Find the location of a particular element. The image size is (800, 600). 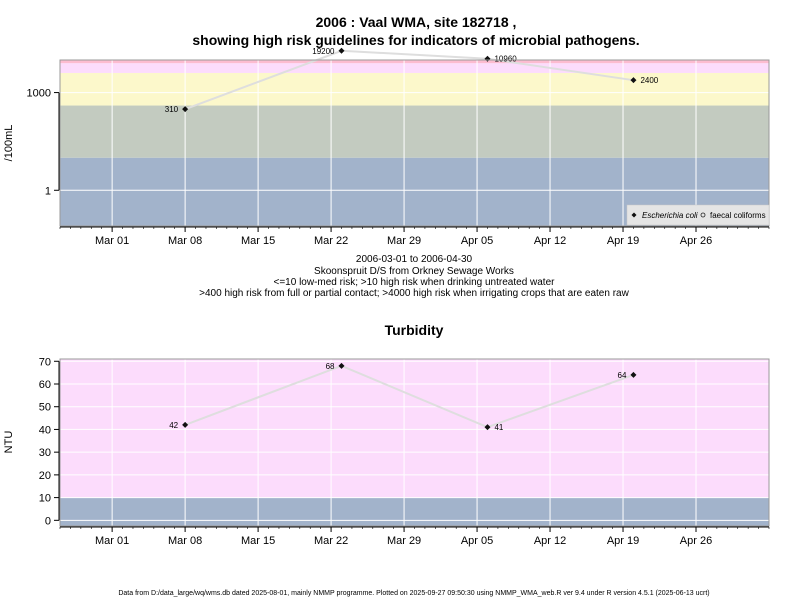

legend: Escherichia coli faecal coliforms is located at coordinates (698, 215).